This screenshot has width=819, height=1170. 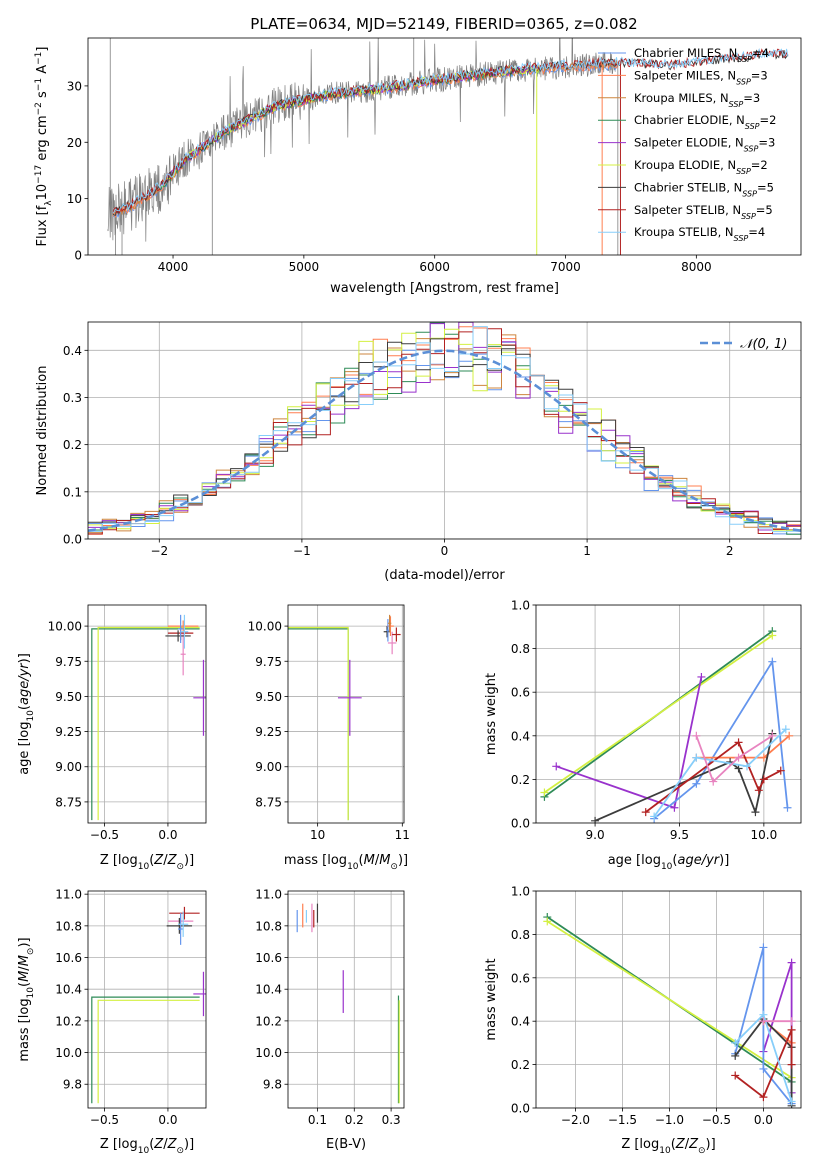 I want to click on x-tick-label: −2, so click(x=159, y=551).